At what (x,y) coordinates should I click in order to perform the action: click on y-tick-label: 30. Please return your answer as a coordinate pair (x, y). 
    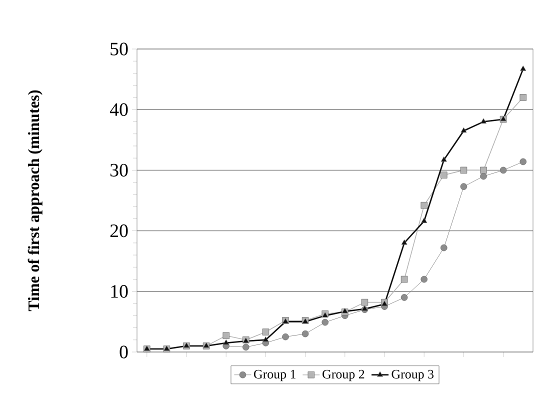
    Looking at the image, I should click on (119, 170).